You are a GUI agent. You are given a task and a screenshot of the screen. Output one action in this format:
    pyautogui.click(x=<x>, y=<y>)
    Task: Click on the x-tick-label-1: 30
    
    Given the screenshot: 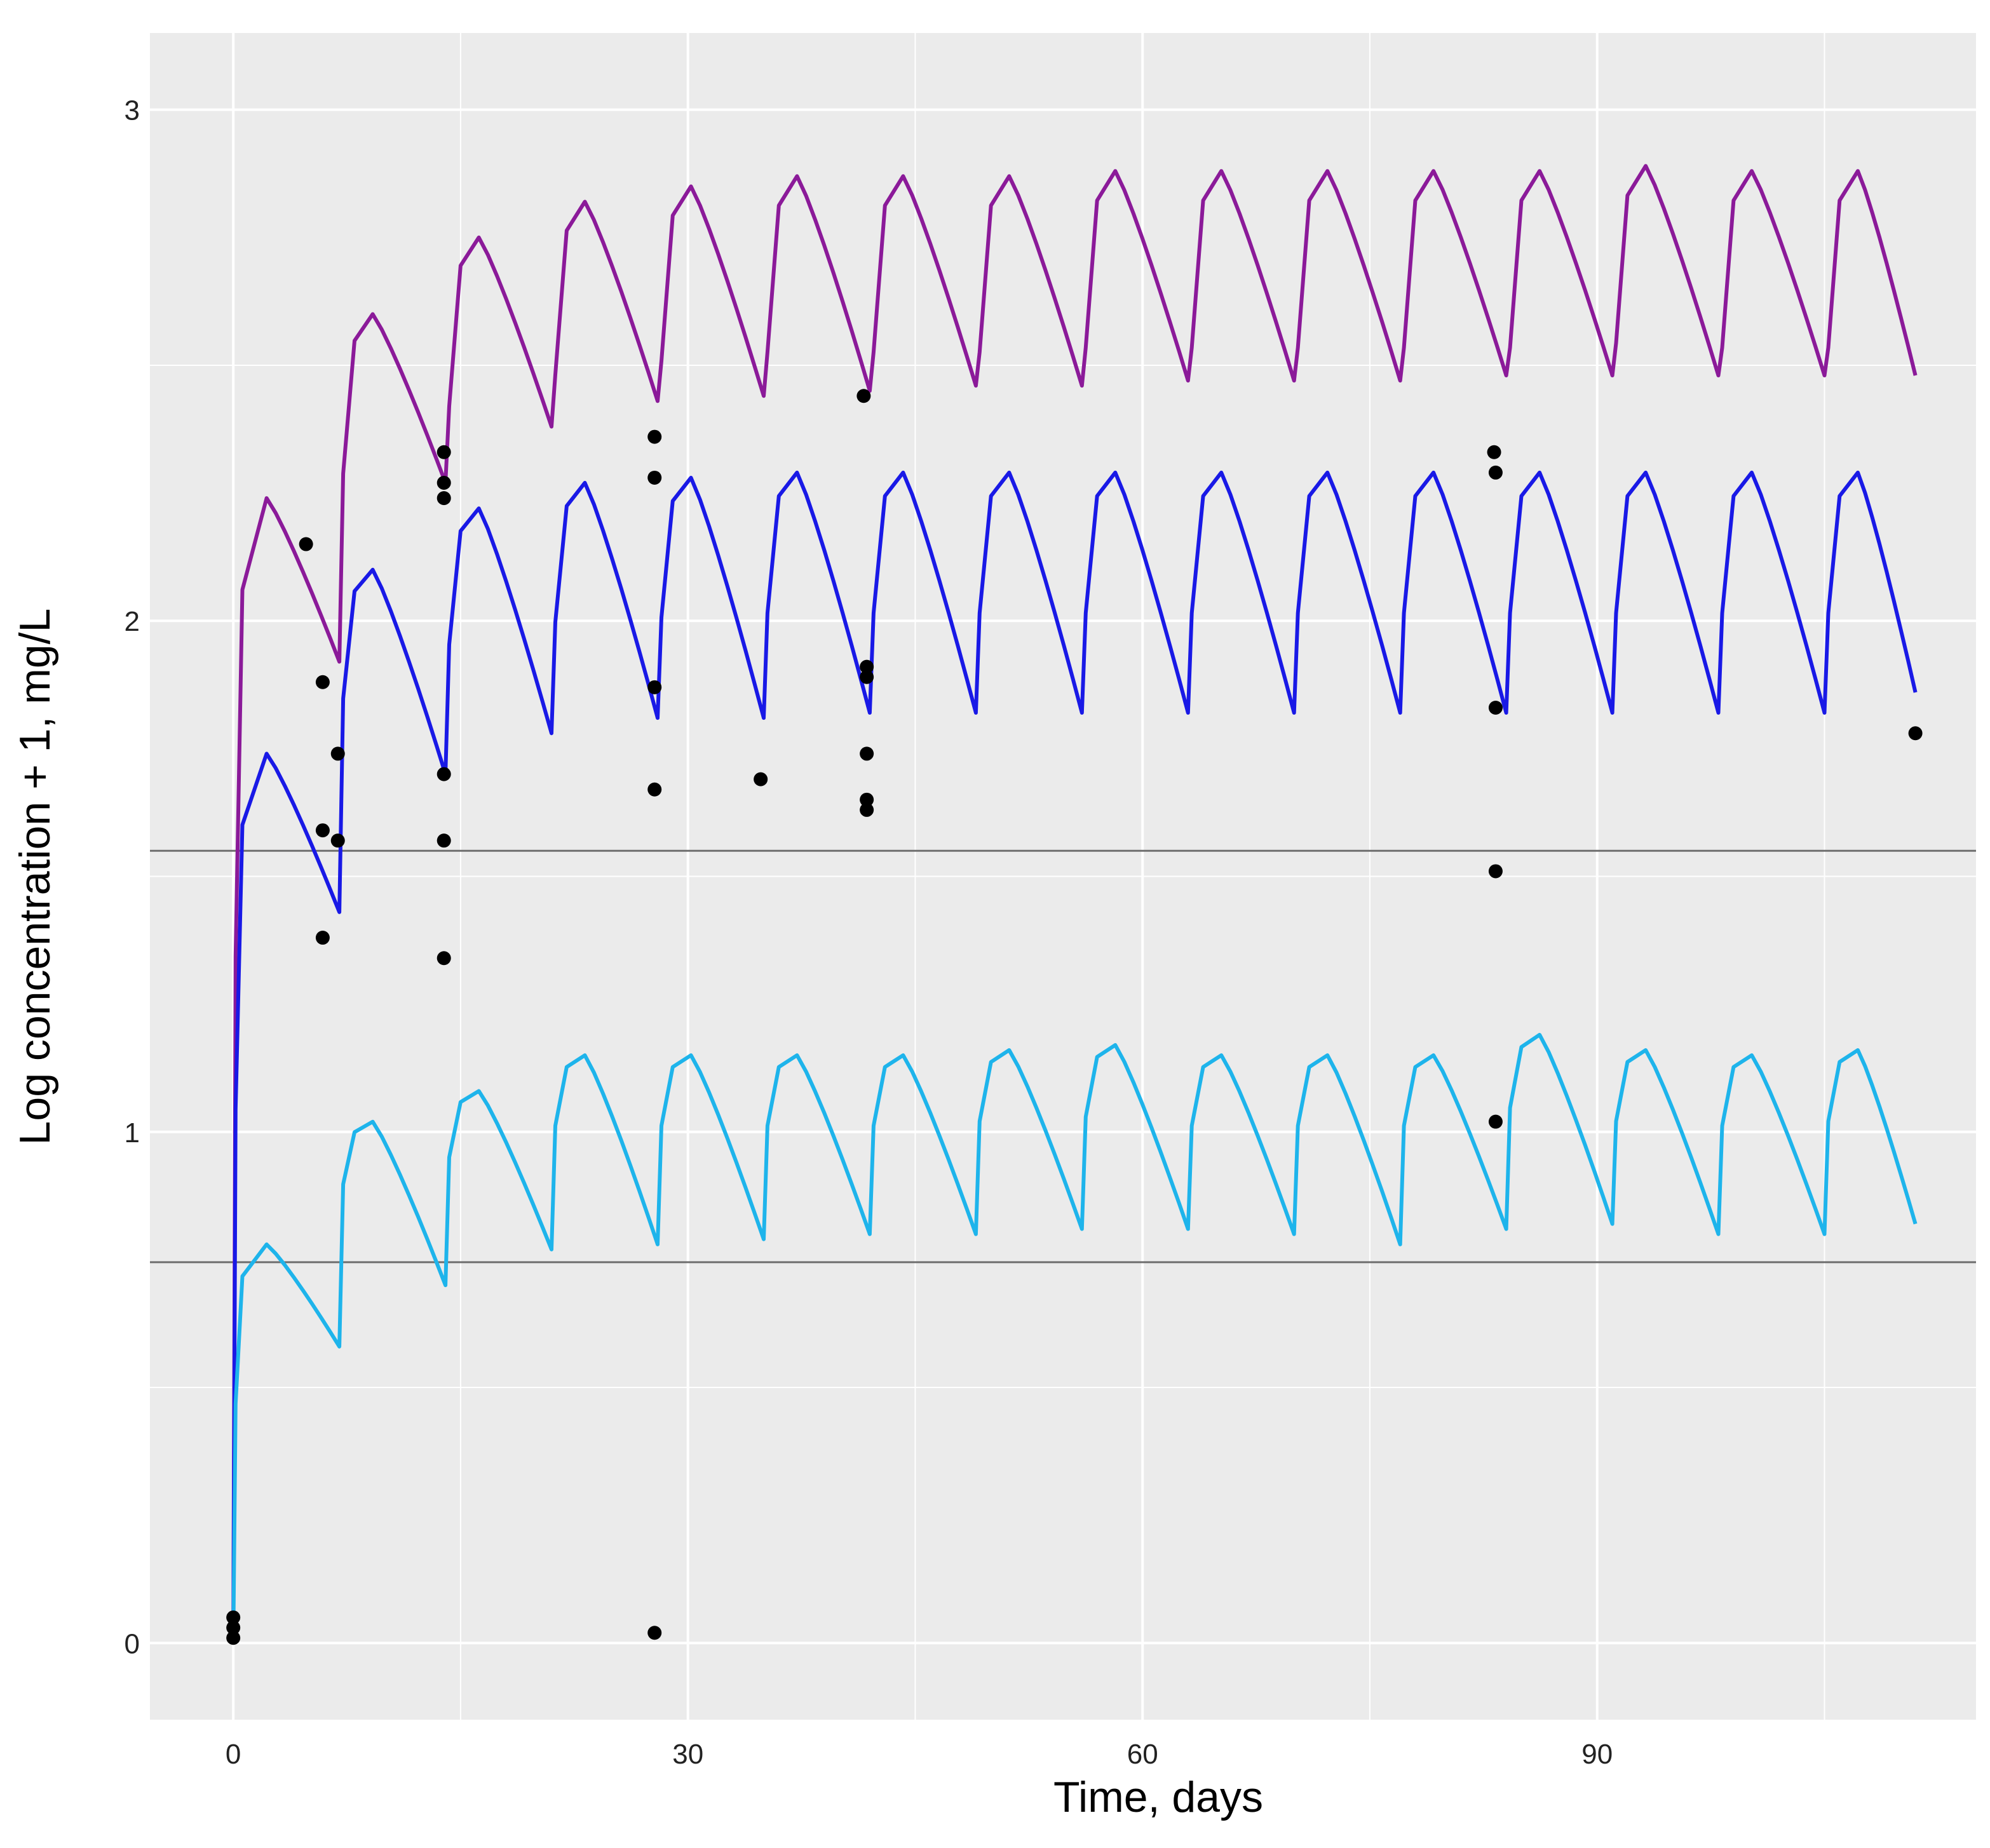 What is the action you would take?
    pyautogui.click(x=687, y=1754)
    